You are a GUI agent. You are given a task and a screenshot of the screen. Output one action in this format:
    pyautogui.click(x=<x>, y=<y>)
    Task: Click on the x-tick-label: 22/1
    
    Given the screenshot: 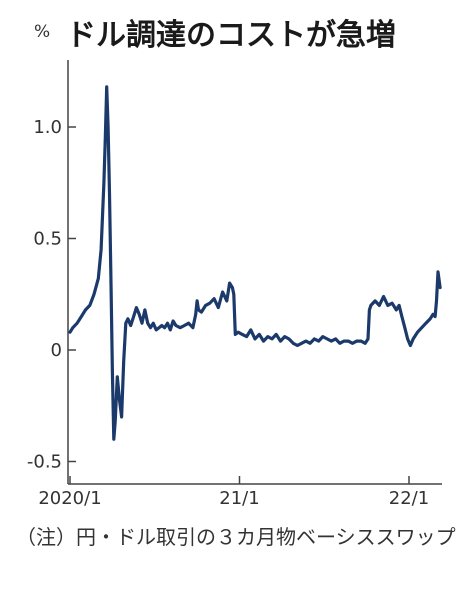 What is the action you would take?
    pyautogui.click(x=409, y=498)
    